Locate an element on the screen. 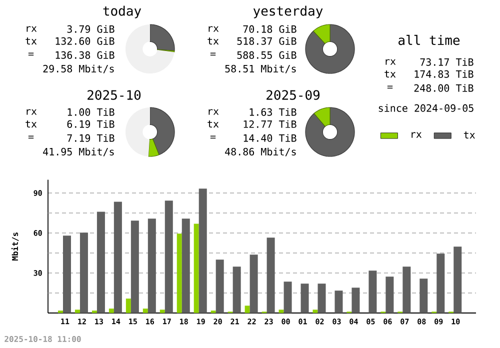 This screenshot has height=348, width=500. text: 174.83 TiB is located at coordinates (444, 74).